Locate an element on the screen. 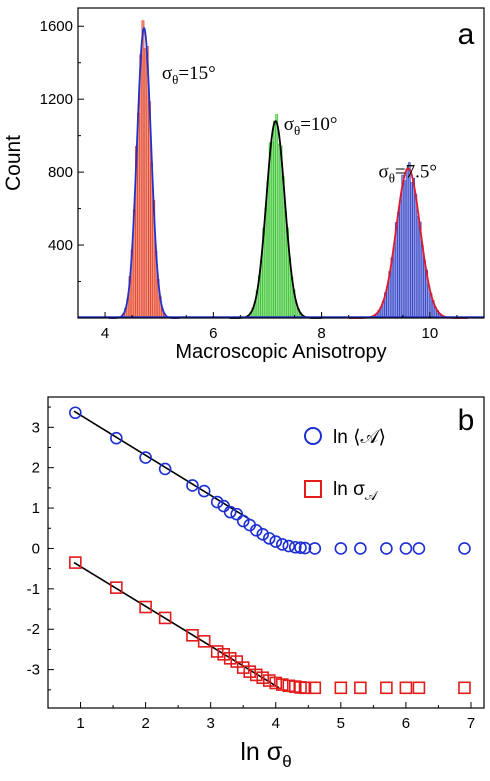 The width and height of the screenshot is (490, 781). x-tick-label: 2 is located at coordinates (145, 723).